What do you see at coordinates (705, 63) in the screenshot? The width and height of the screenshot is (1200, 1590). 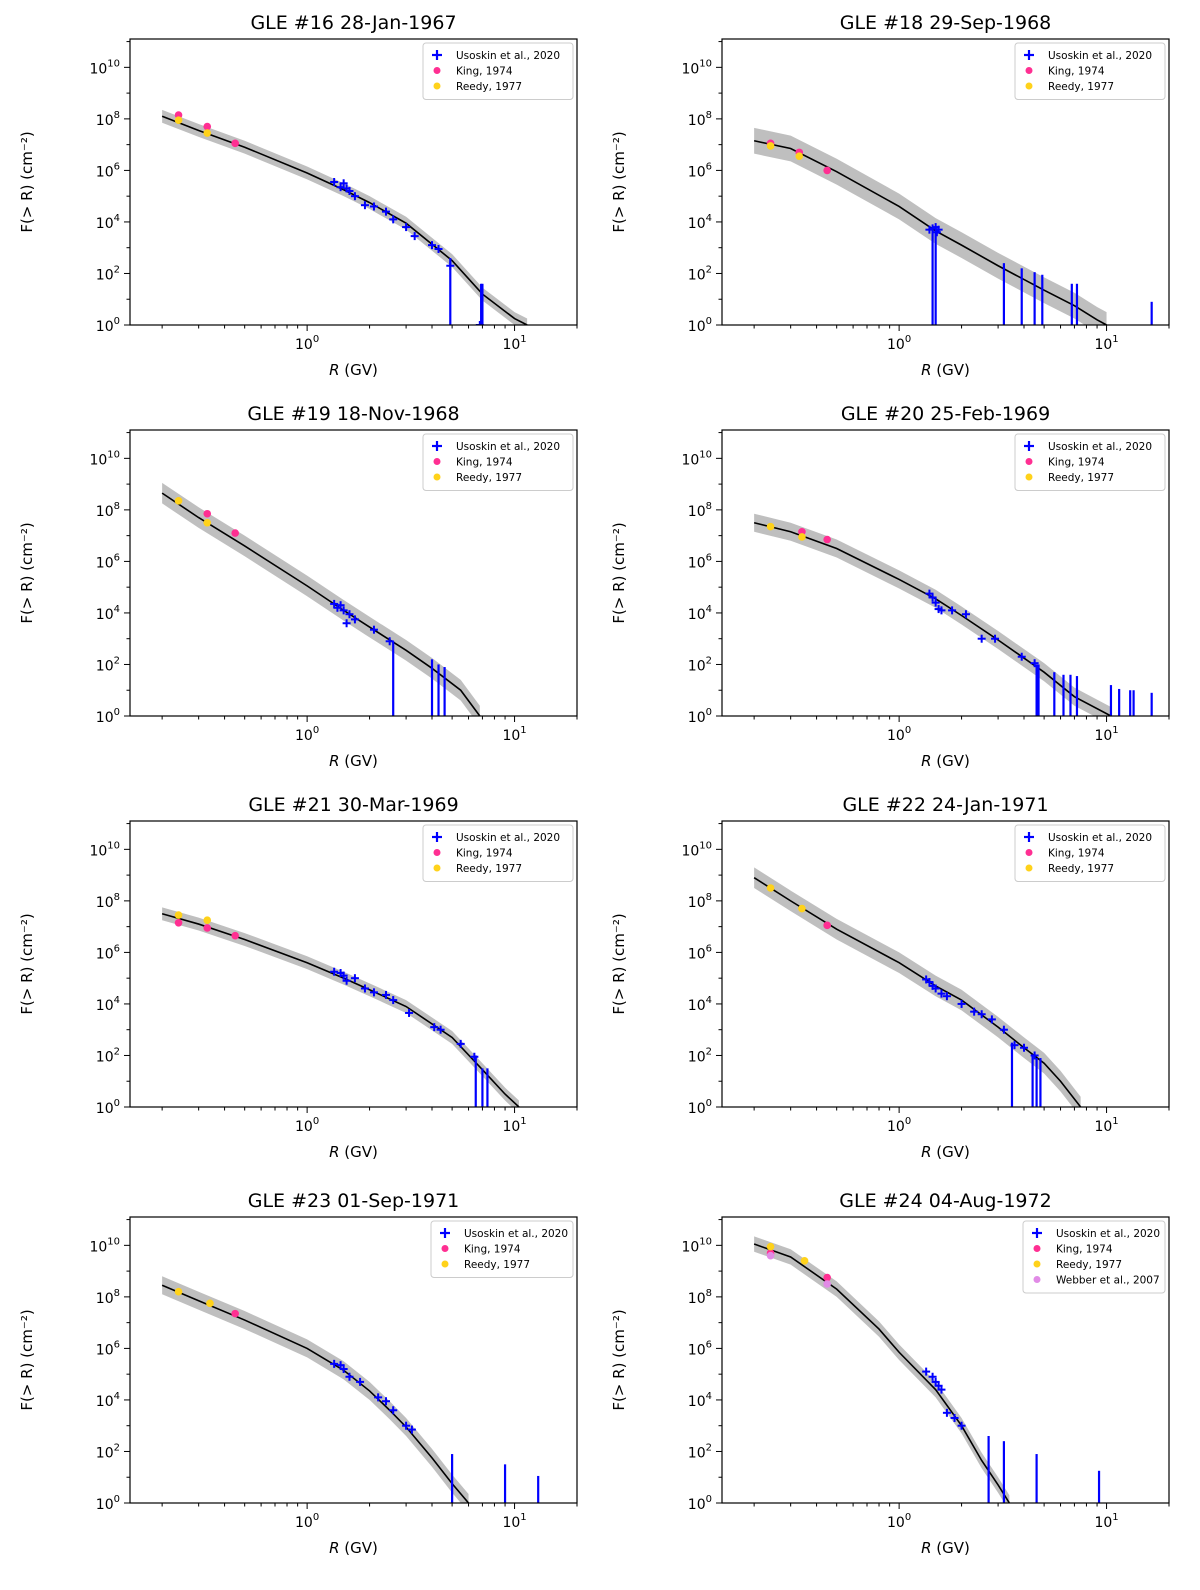 I see `y-tick-label-exp: 10` at bounding box center [705, 63].